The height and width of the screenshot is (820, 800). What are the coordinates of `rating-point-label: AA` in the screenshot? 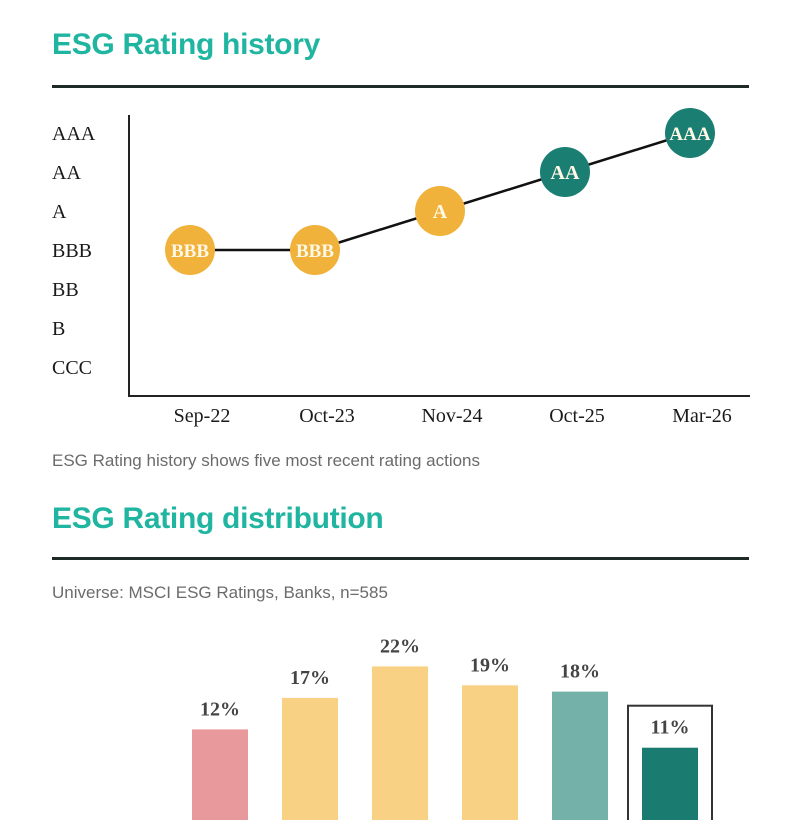 It's located at (565, 173).